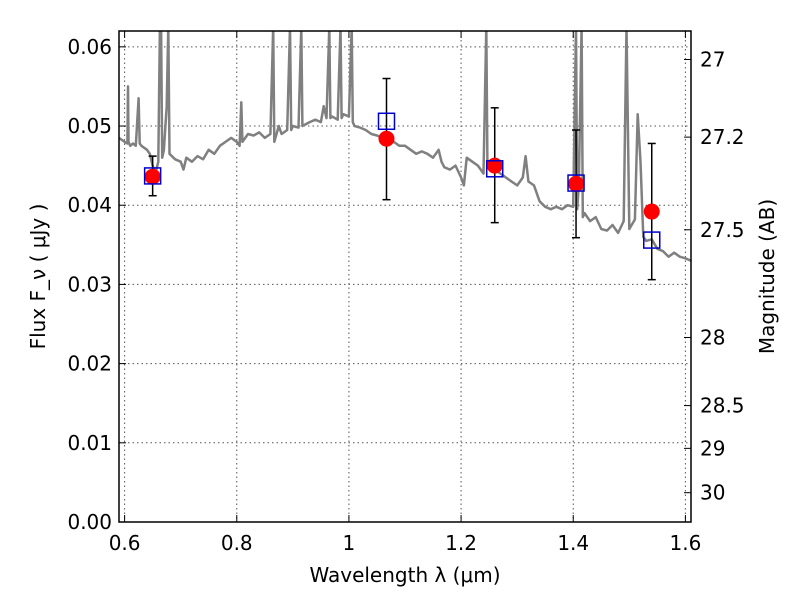  What do you see at coordinates (89, 284) in the screenshot?
I see `y-tick-label: 0.03` at bounding box center [89, 284].